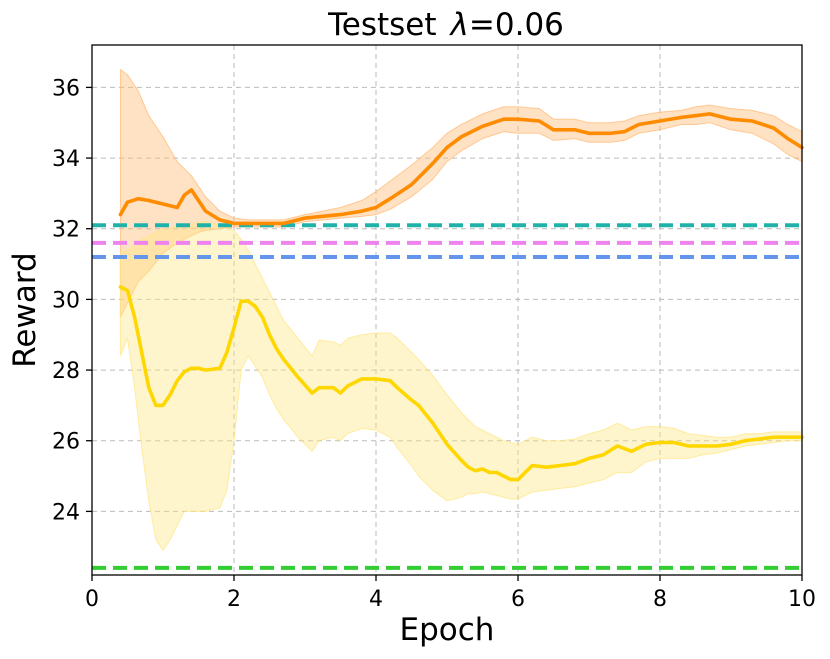  I want to click on y-tick-label: 34, so click(66, 159).